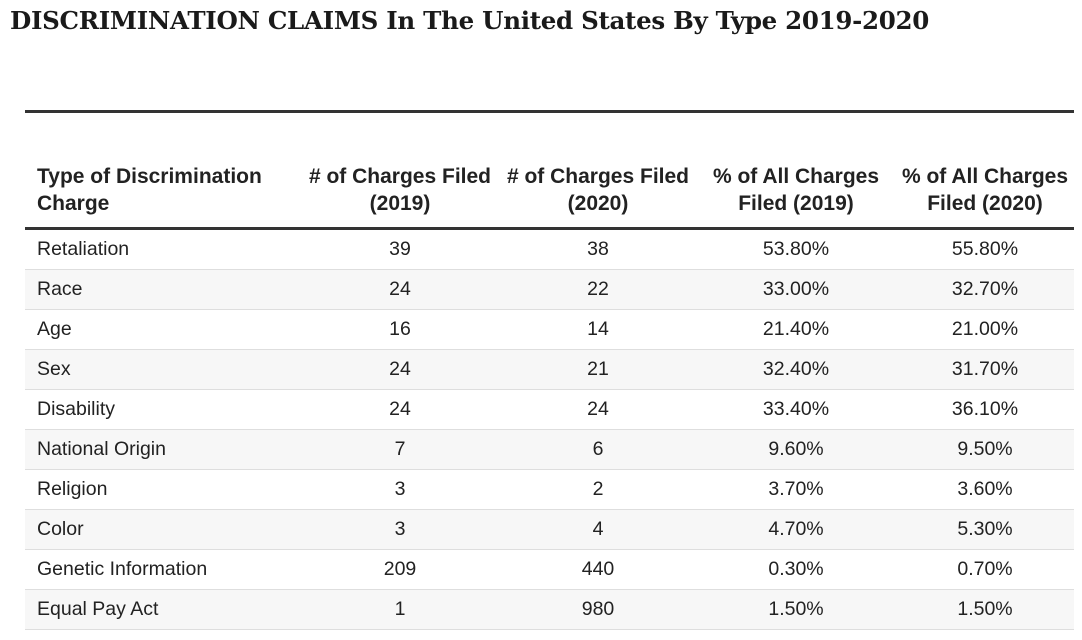  Describe the element at coordinates (985, 449) in the screenshot. I see `cell-percent-2020: 9.50%` at that location.